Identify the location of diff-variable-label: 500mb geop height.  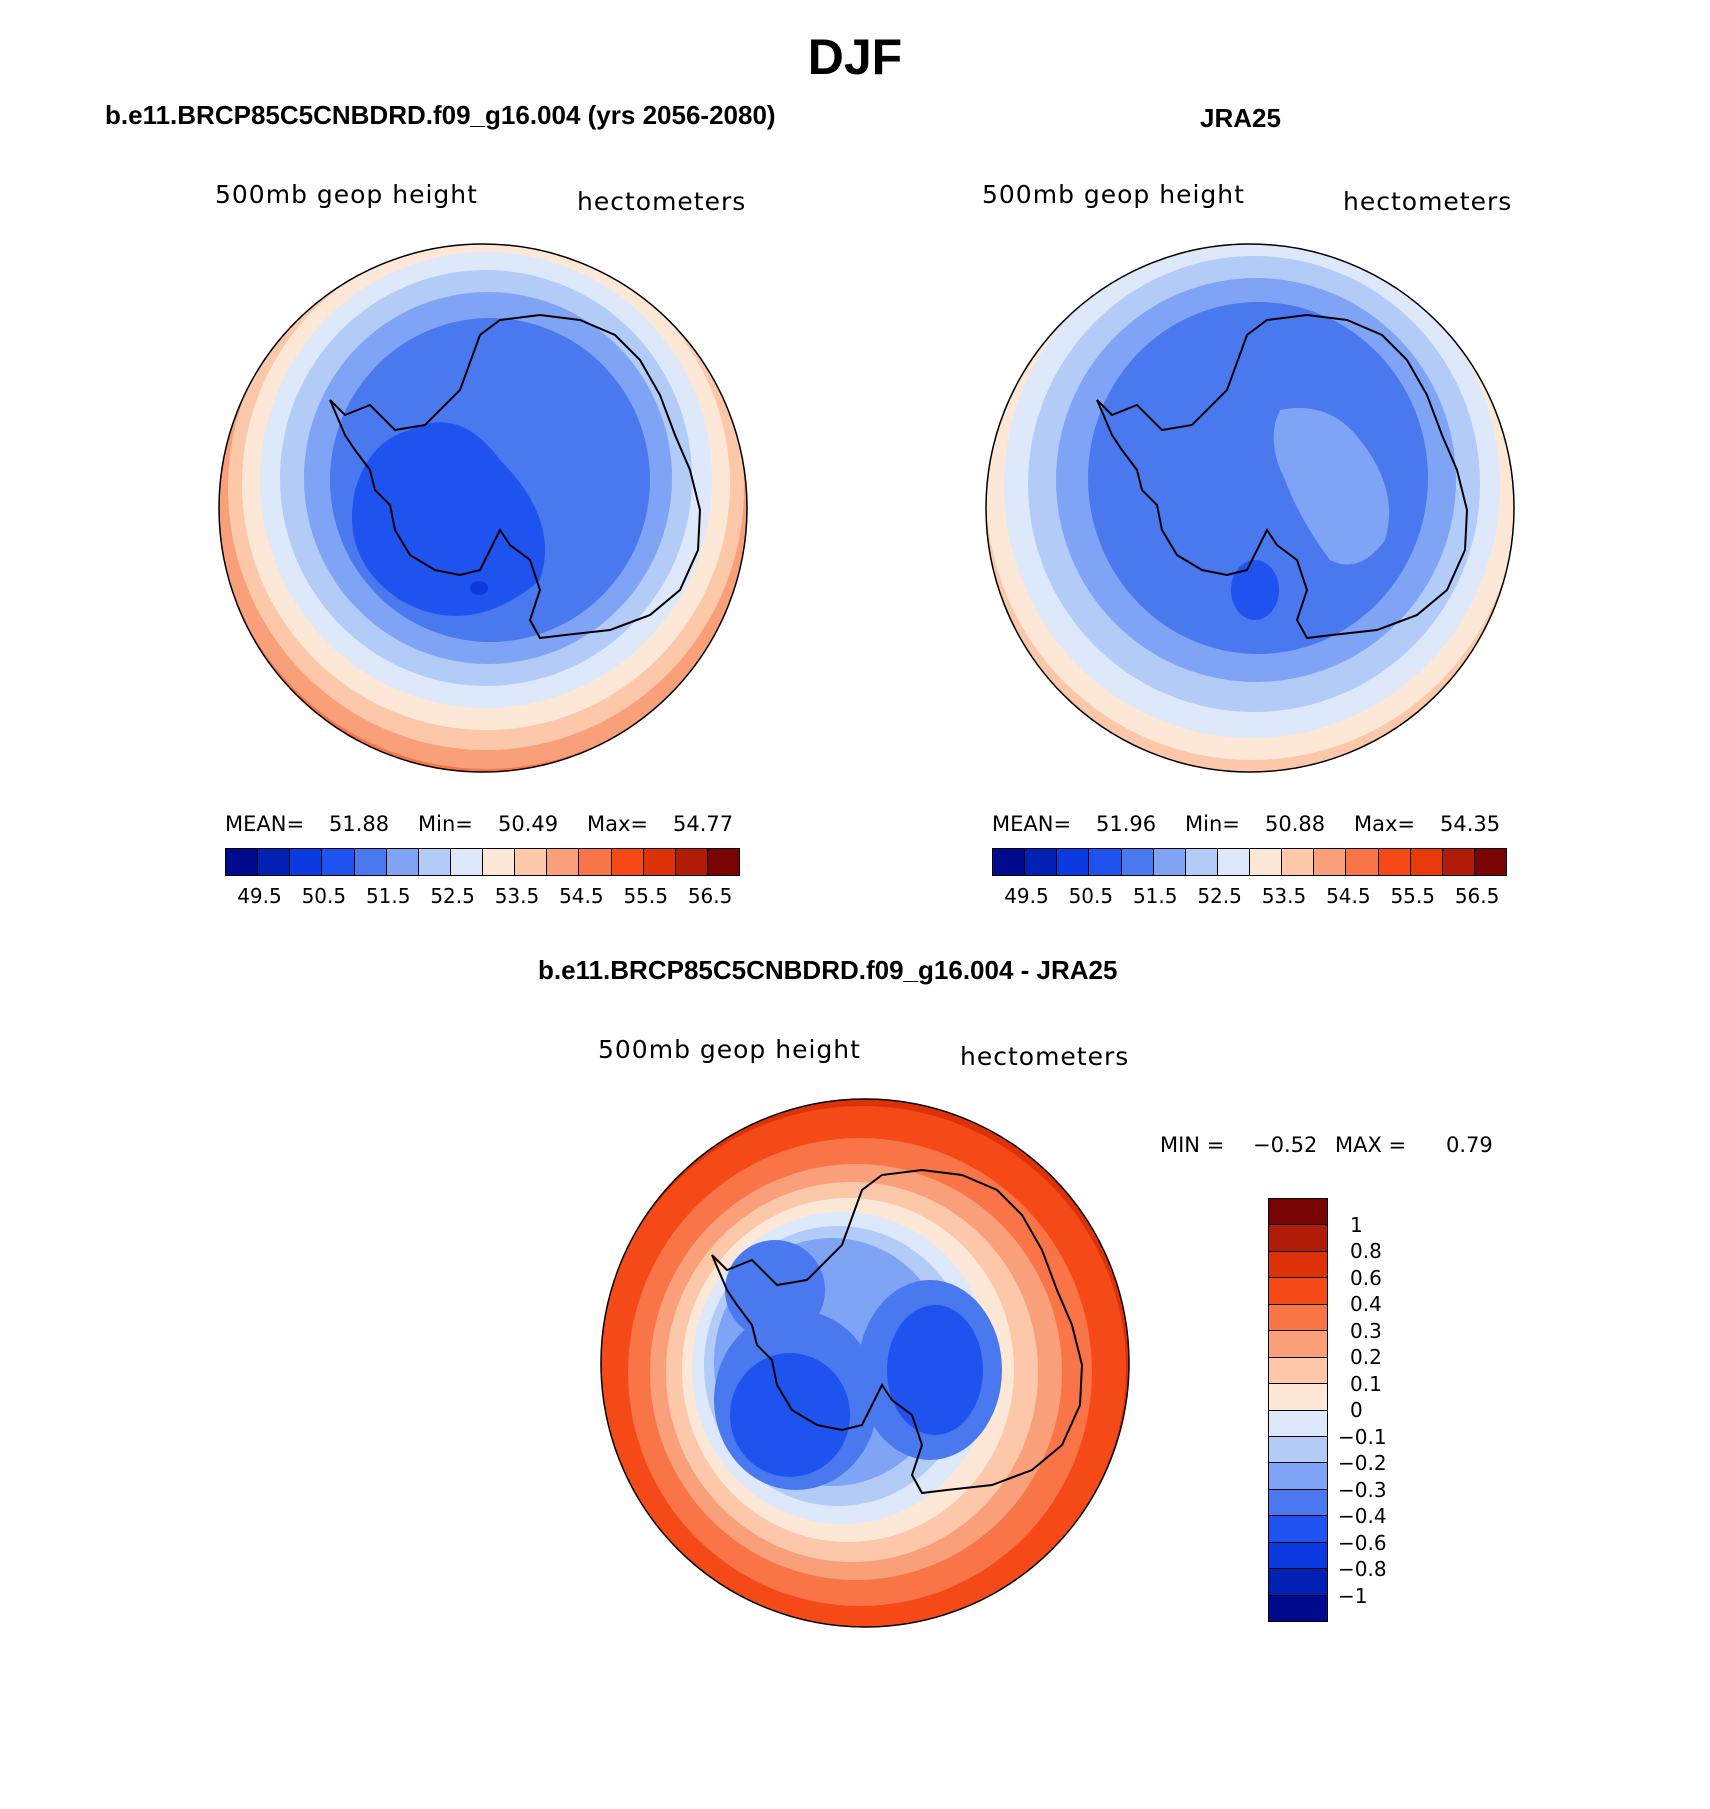
(729, 1049).